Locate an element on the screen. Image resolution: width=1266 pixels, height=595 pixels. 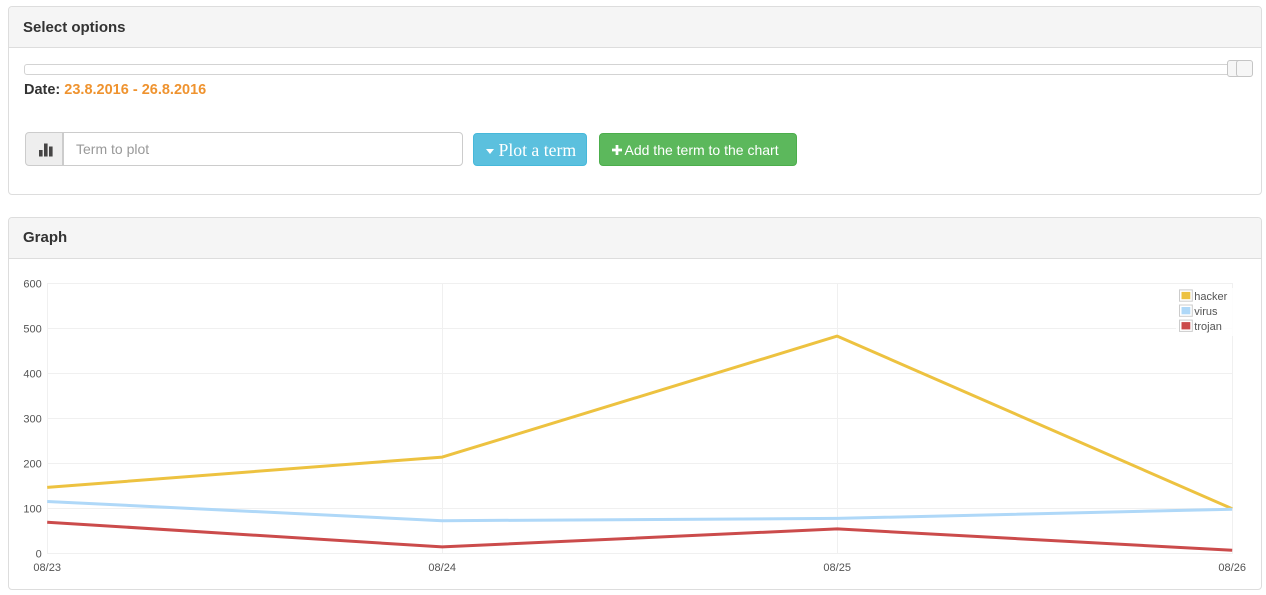
svg-text: 100 is located at coordinates (32, 509).